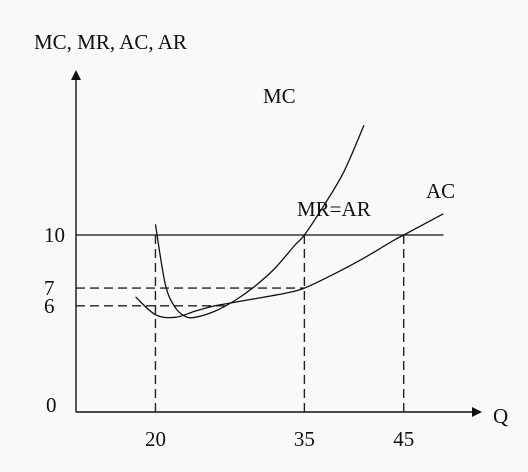  Describe the element at coordinates (49, 288) in the screenshot. I see `y-tick-label-7: 7` at that location.